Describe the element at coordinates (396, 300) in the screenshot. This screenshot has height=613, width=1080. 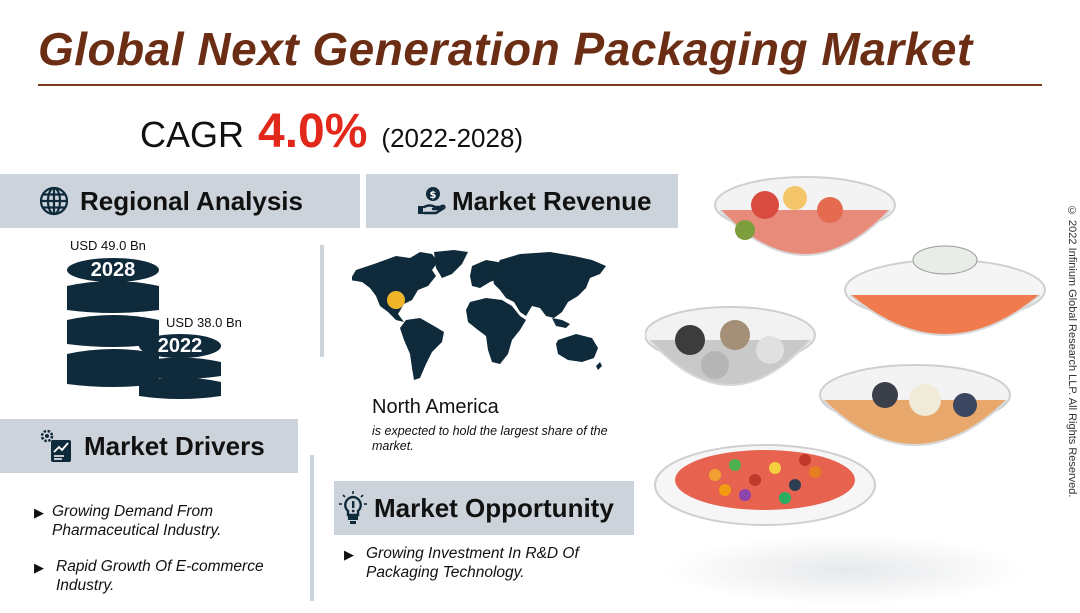
I see `highlight-north-america` at that location.